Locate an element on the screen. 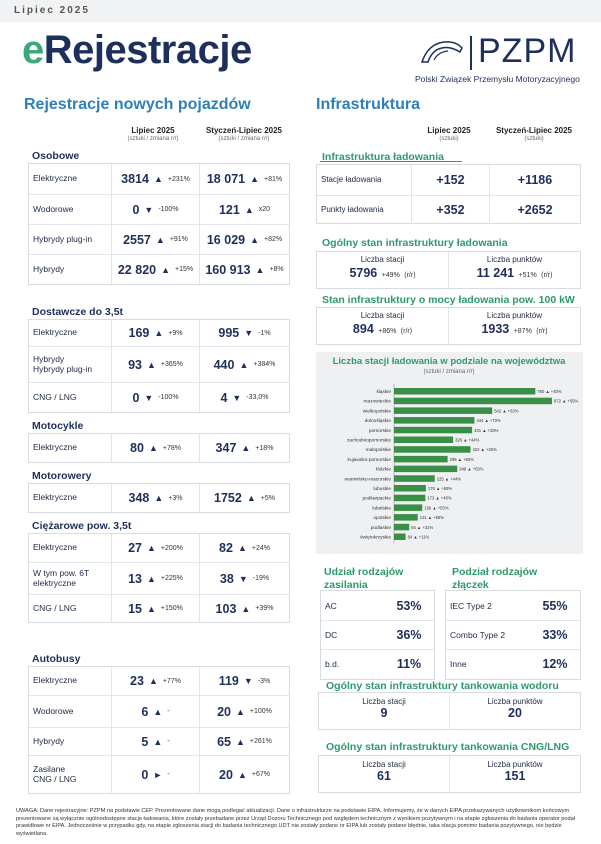 Image resolution: width=601 pixels, height=844 pixels. value-number: 5 is located at coordinates (145, 741).